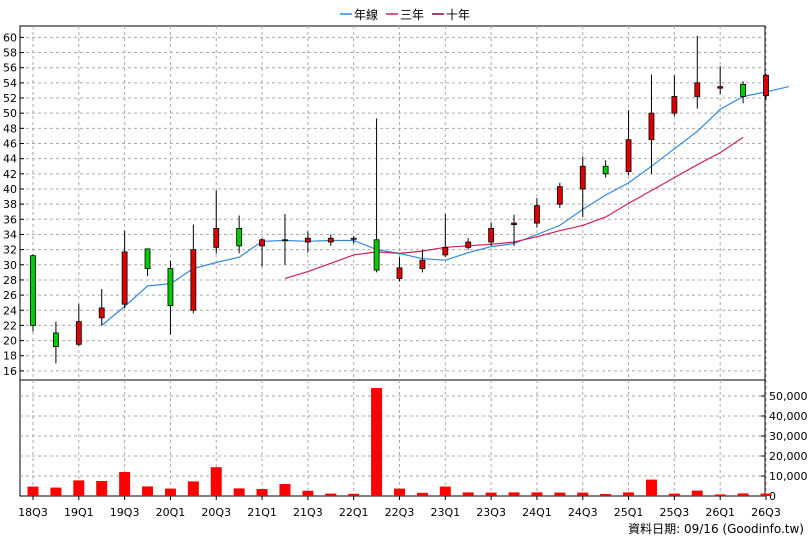 Image resolution: width=808 pixels, height=540 pixels. Describe the element at coordinates (216, 512) in the screenshot. I see `x-tick-label: 20Q3` at that location.